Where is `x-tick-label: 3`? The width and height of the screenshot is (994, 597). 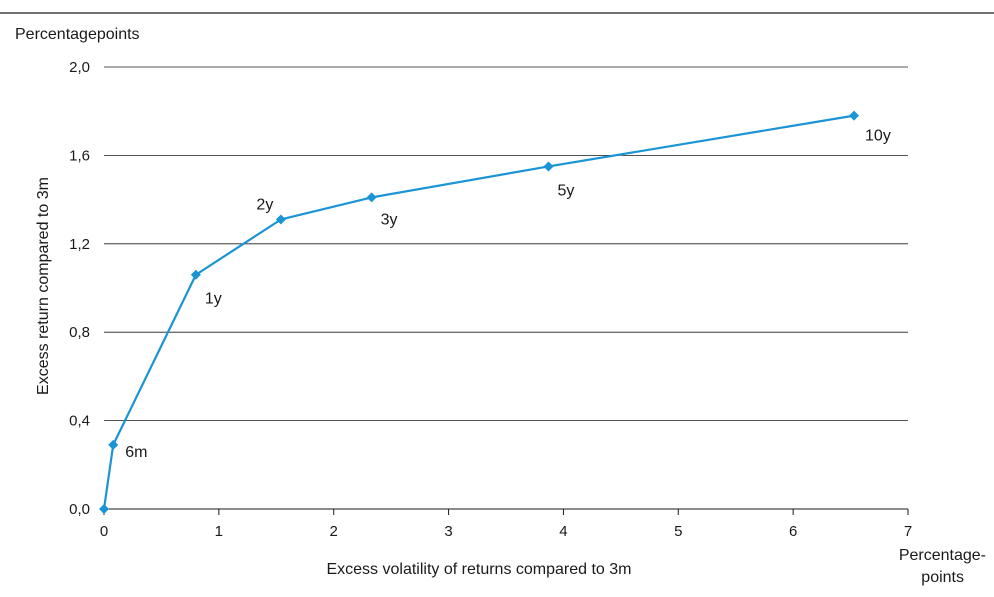 x-tick-label: 3 is located at coordinates (448, 531).